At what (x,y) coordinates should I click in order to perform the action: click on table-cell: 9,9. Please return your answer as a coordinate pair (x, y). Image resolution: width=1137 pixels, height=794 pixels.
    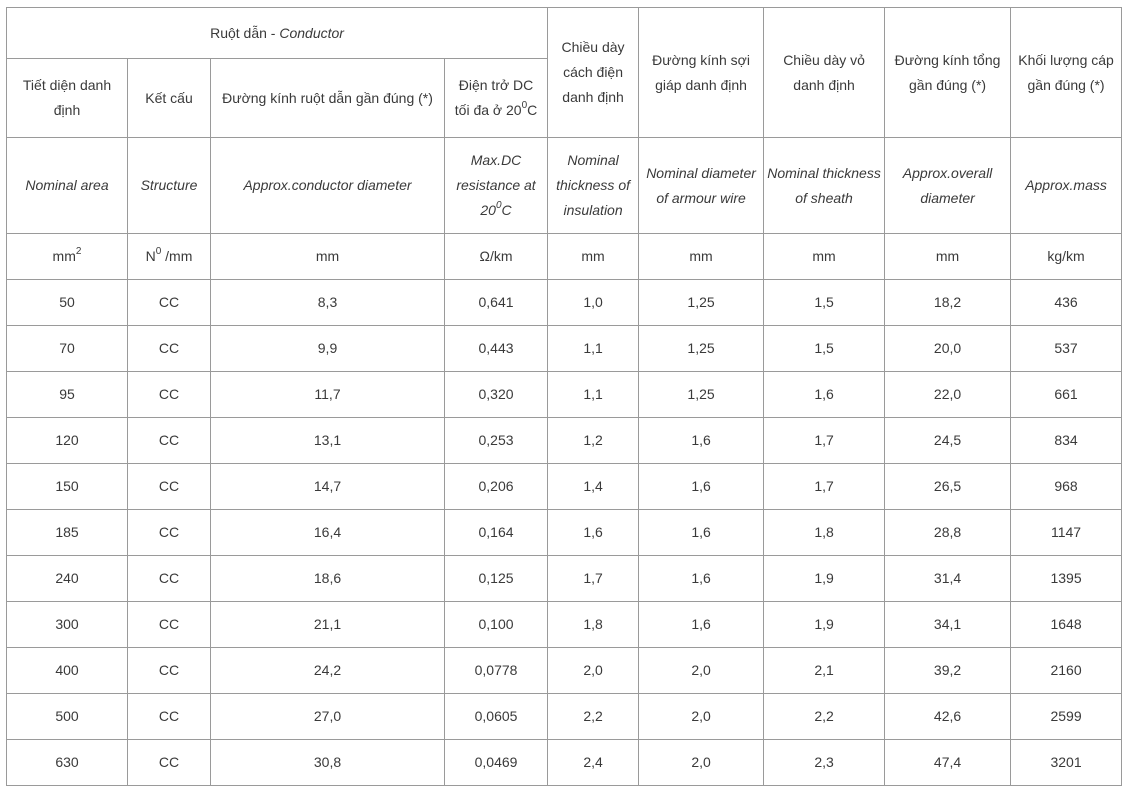
    Looking at the image, I should click on (327, 348).